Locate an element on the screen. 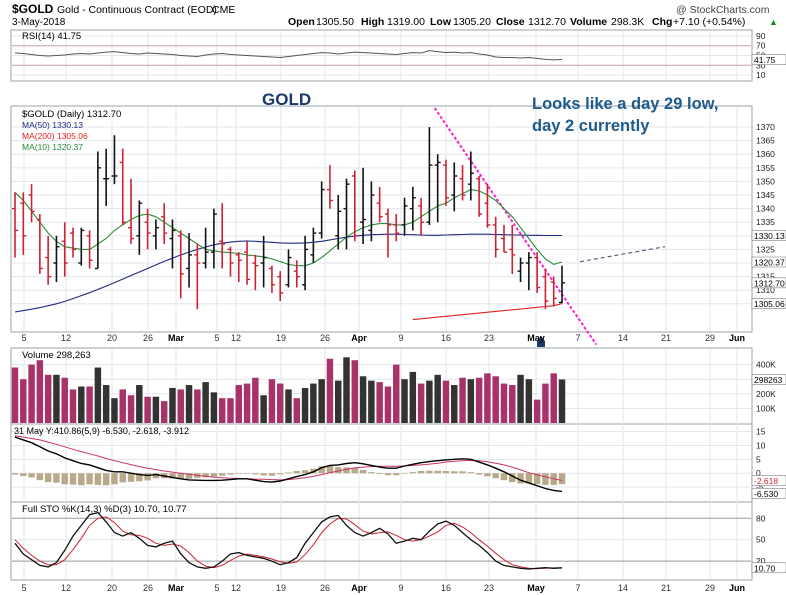 The height and width of the screenshot is (595, 786). annotation-title: GOLD is located at coordinates (286, 99).